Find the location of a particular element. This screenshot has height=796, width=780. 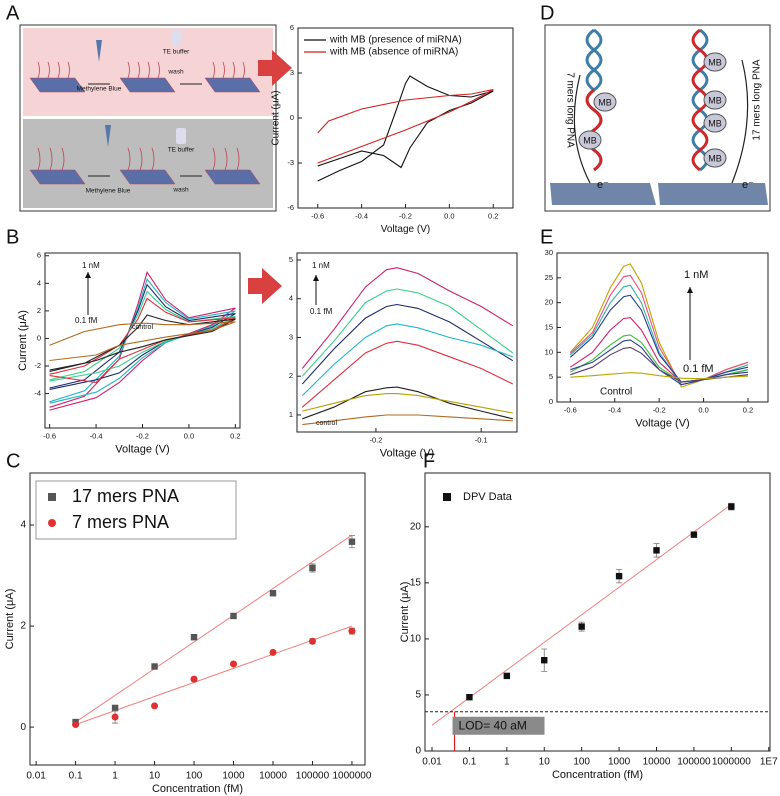

x-tick-label: -0.1 is located at coordinates (481, 439).